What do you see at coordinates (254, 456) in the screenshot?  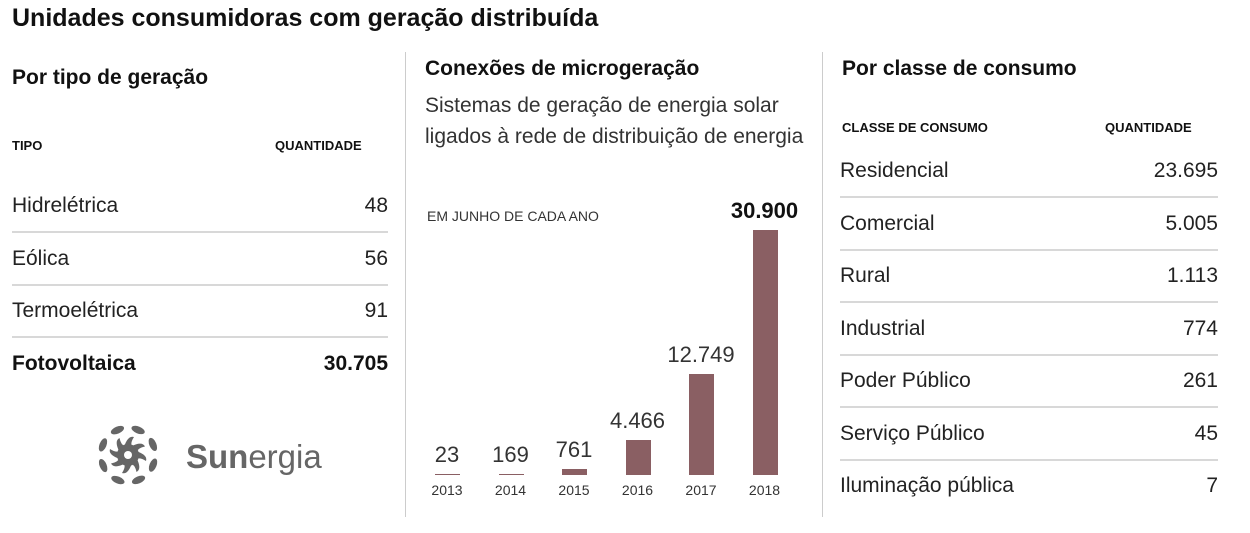 I see `sunergia-logo-text: Sunergia` at bounding box center [254, 456].